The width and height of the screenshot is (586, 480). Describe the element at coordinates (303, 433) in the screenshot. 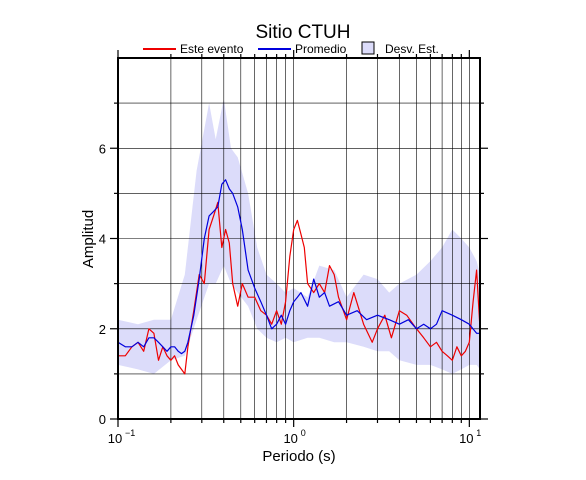

I see `x-tick-label-exponent: 0` at that location.